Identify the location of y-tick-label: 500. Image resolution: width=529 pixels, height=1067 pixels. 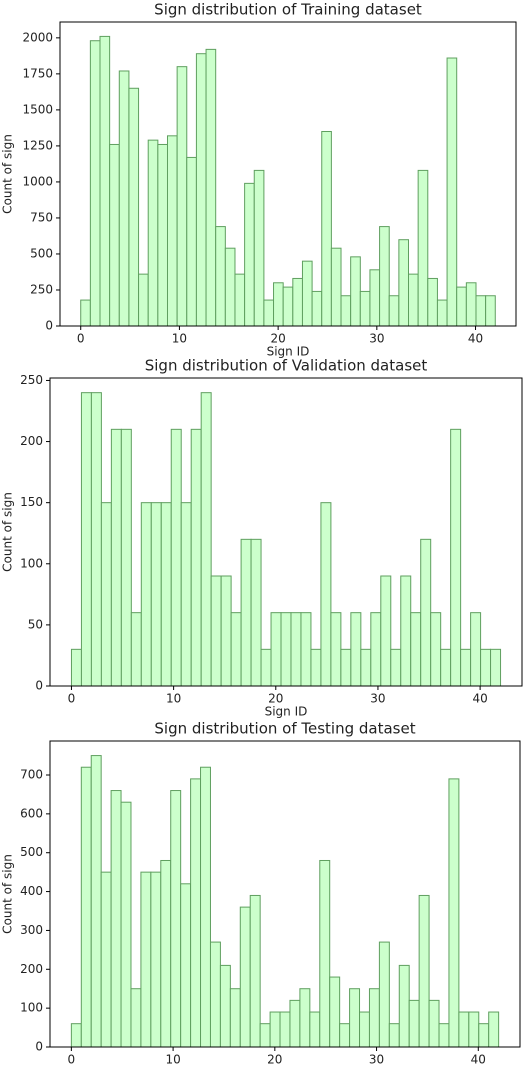
(41, 253).